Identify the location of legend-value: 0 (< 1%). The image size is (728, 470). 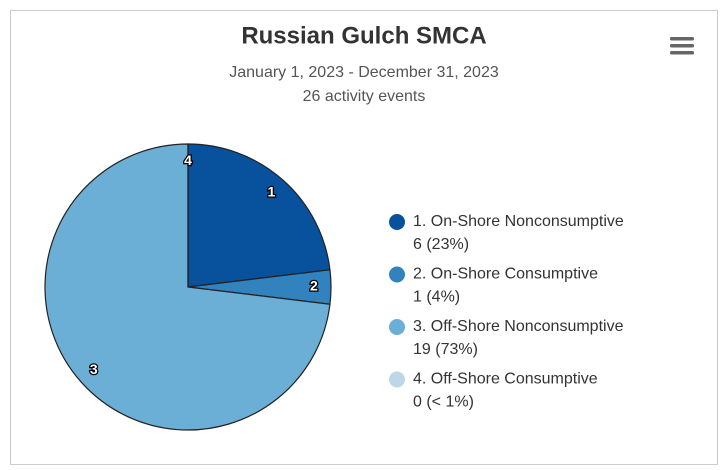
(443, 402).